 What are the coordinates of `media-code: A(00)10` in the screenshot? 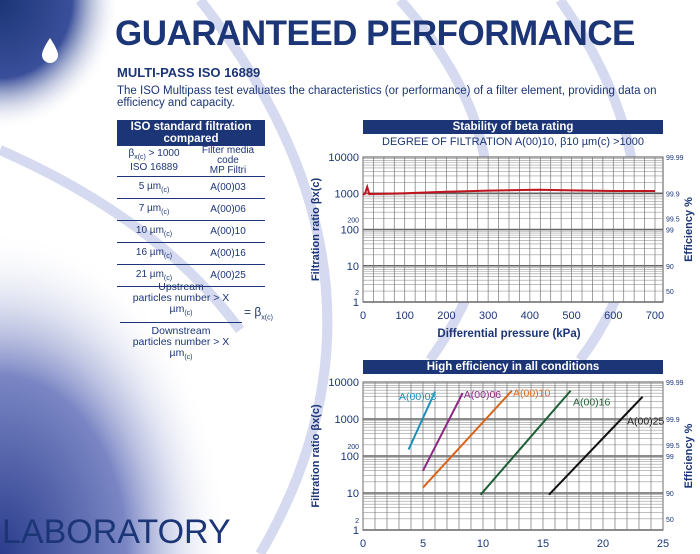 It's located at (228, 231).